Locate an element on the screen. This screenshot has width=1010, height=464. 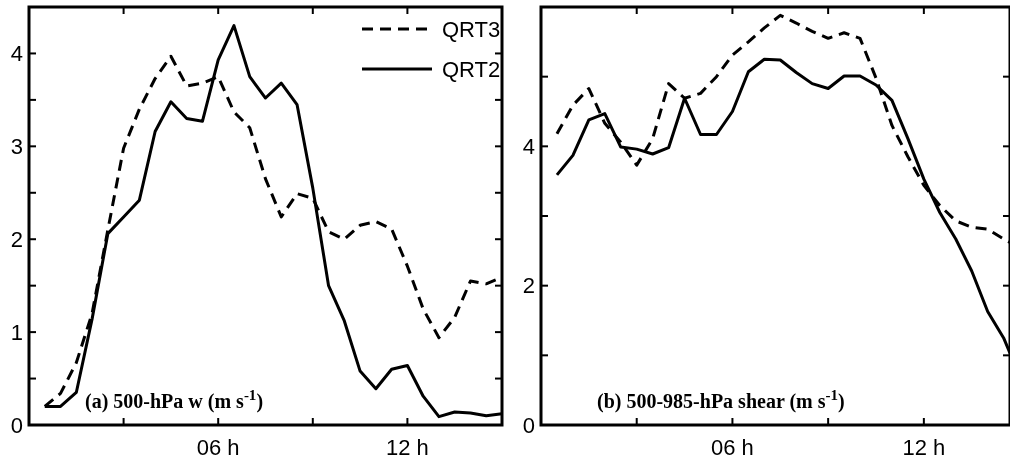
legend-label: QRT2 is located at coordinates (471, 69).